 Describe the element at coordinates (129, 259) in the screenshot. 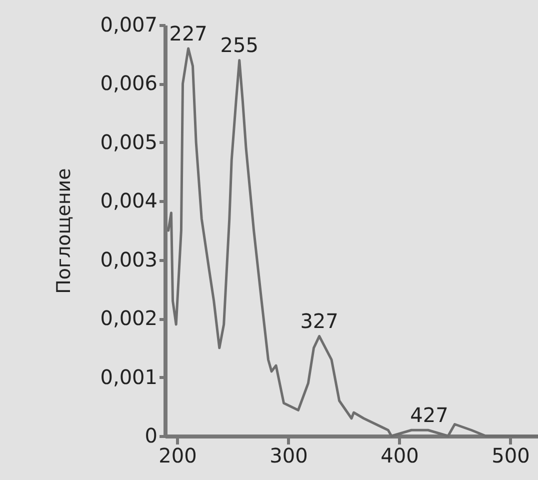

I see `y-tick-label: 0,003` at that location.